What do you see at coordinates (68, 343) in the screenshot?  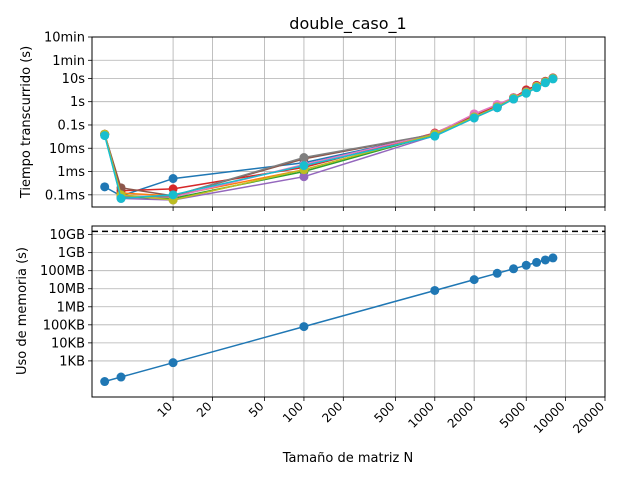 I see `memory-y-tick-label: 10KB` at bounding box center [68, 343].